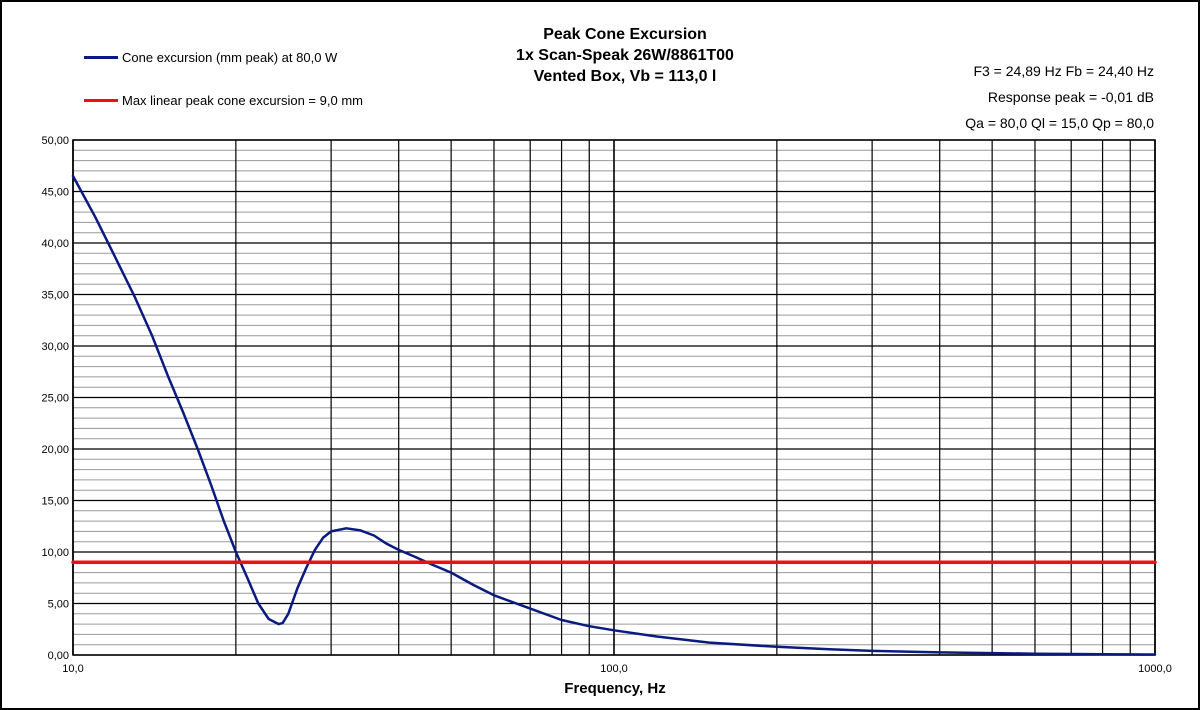  What do you see at coordinates (58, 656) in the screenshot?
I see `y-tick-label: 0,00` at bounding box center [58, 656].